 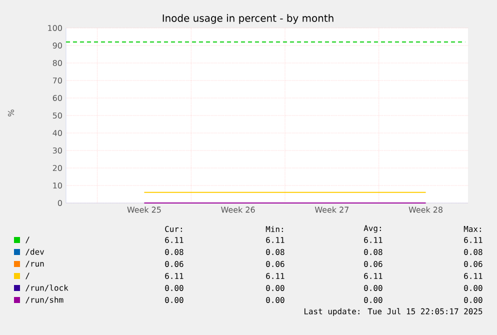 What do you see at coordinates (248, 19) in the screenshot?
I see `chart-title: Inode usage in percent - by month` at bounding box center [248, 19].